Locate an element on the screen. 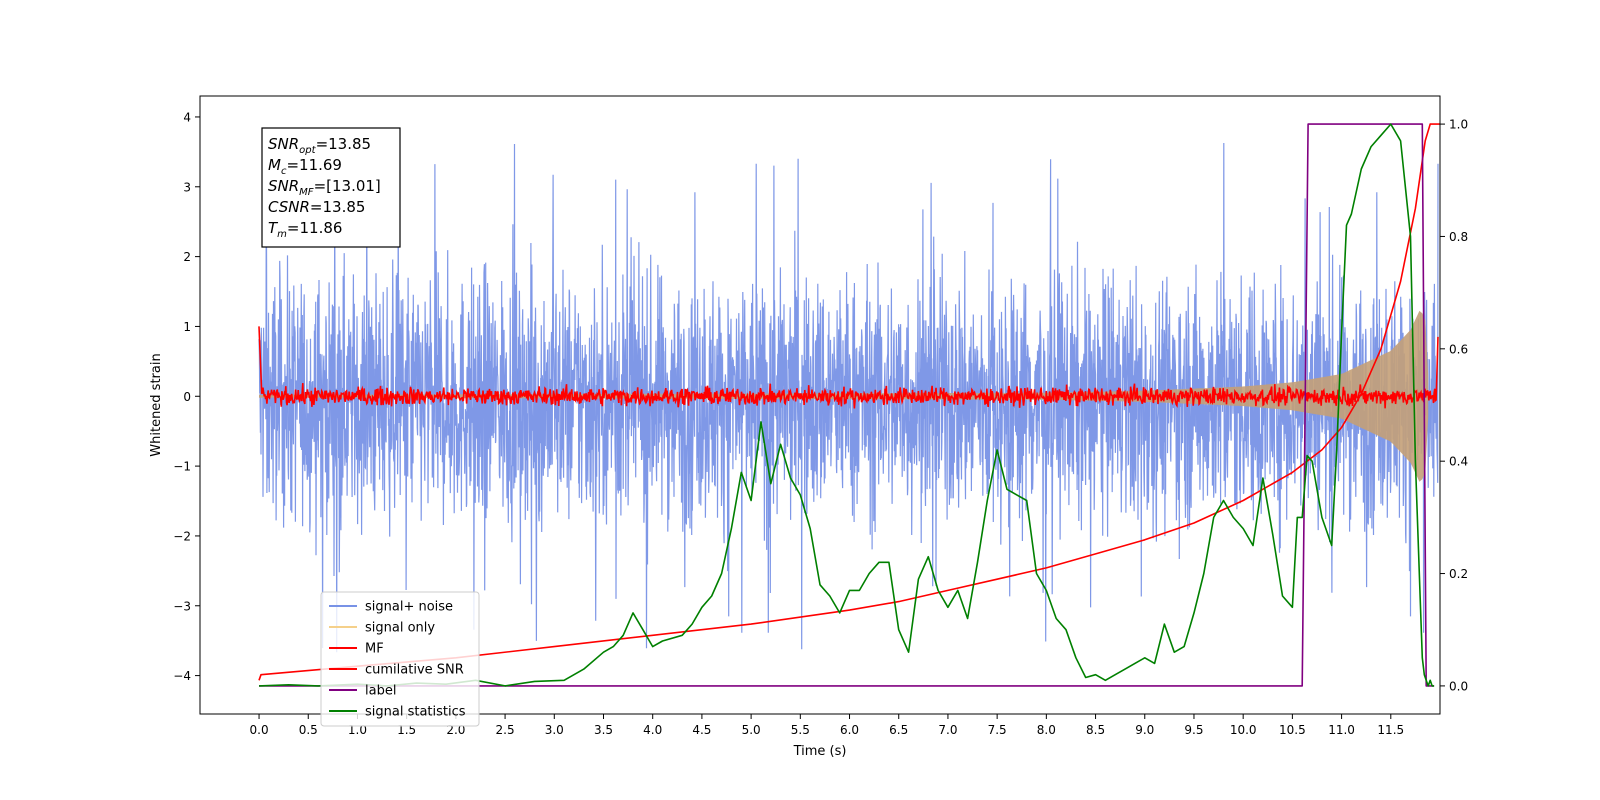 The image size is (1600, 800). x-tick-label: 8.5 is located at coordinates (1095, 730).